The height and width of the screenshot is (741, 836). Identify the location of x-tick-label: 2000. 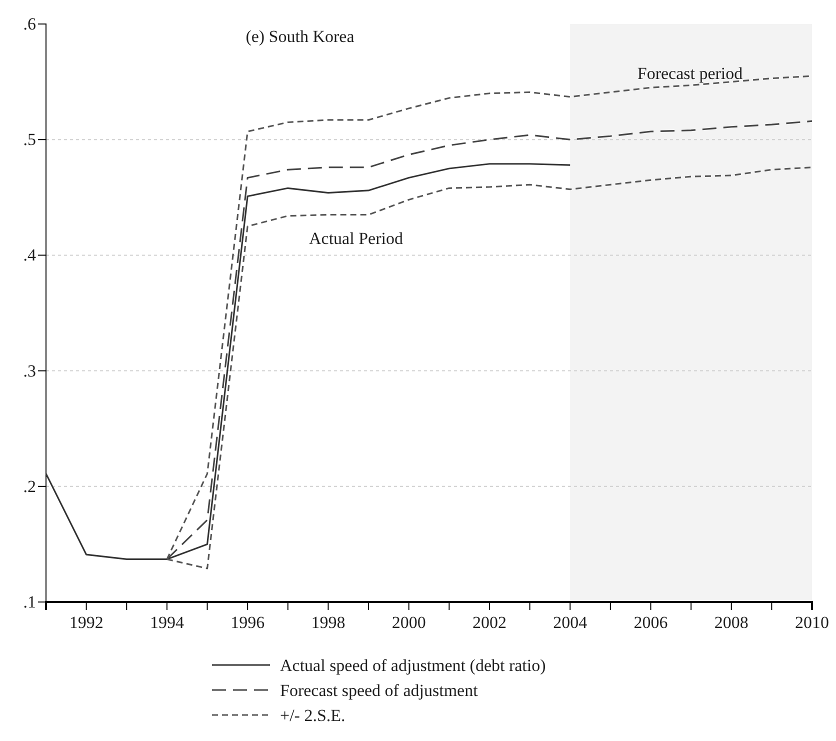
(409, 622).